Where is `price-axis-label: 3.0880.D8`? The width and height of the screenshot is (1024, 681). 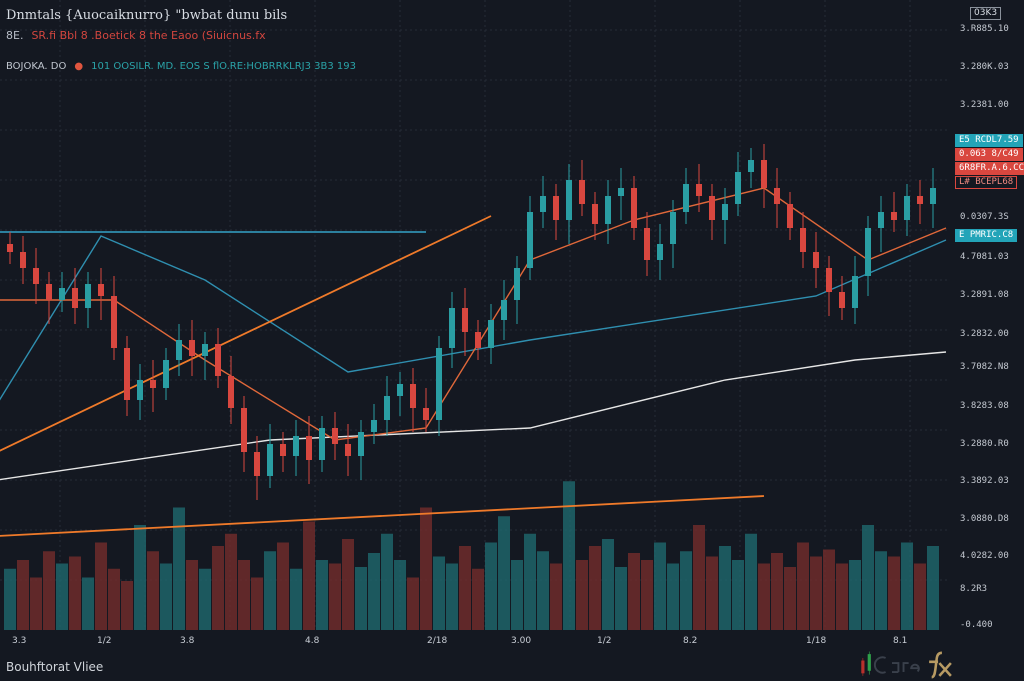
price-axis-label: 3.0880.D8 is located at coordinates (984, 519).